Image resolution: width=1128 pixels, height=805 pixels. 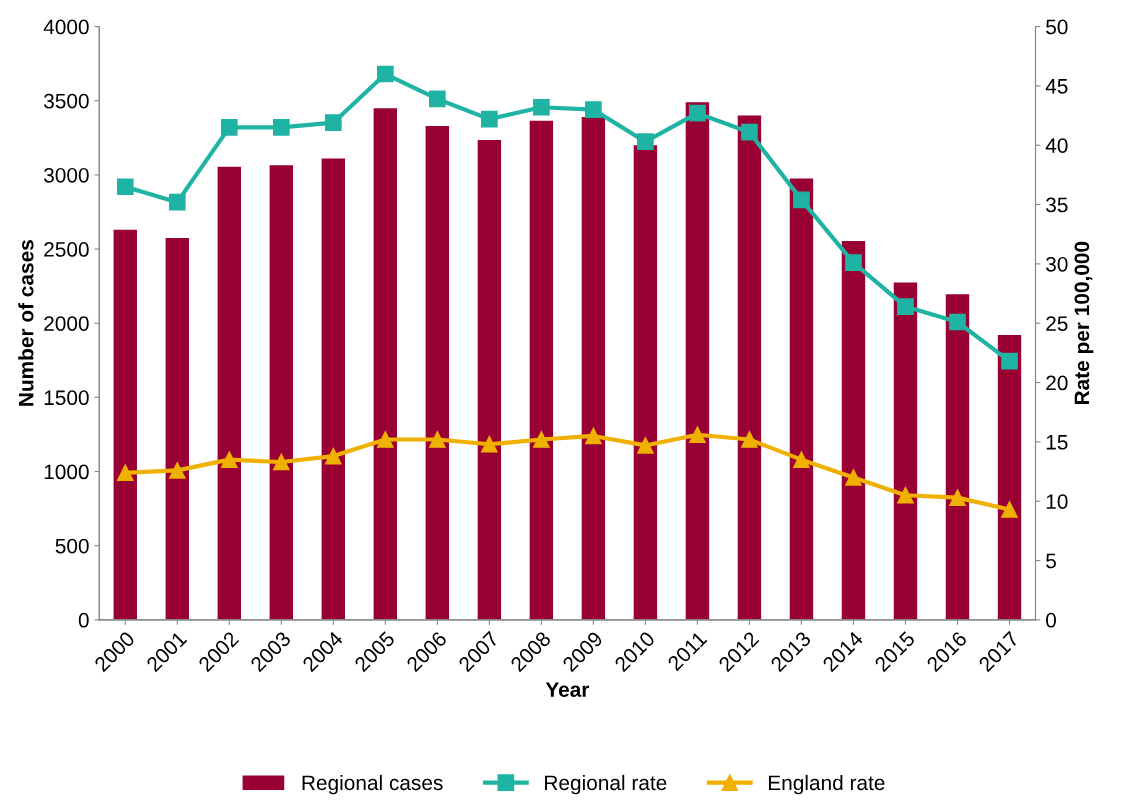 What do you see at coordinates (66, 27) in the screenshot?
I see `y-tick-label: 4000` at bounding box center [66, 27].